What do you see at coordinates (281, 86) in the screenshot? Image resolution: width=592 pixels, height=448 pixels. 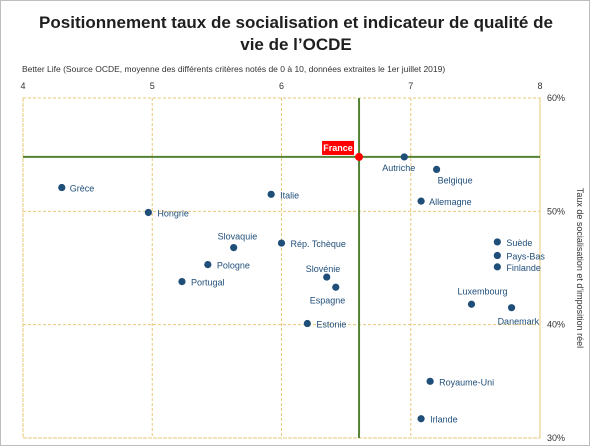 I see `x-tick-label: 6` at bounding box center [281, 86].